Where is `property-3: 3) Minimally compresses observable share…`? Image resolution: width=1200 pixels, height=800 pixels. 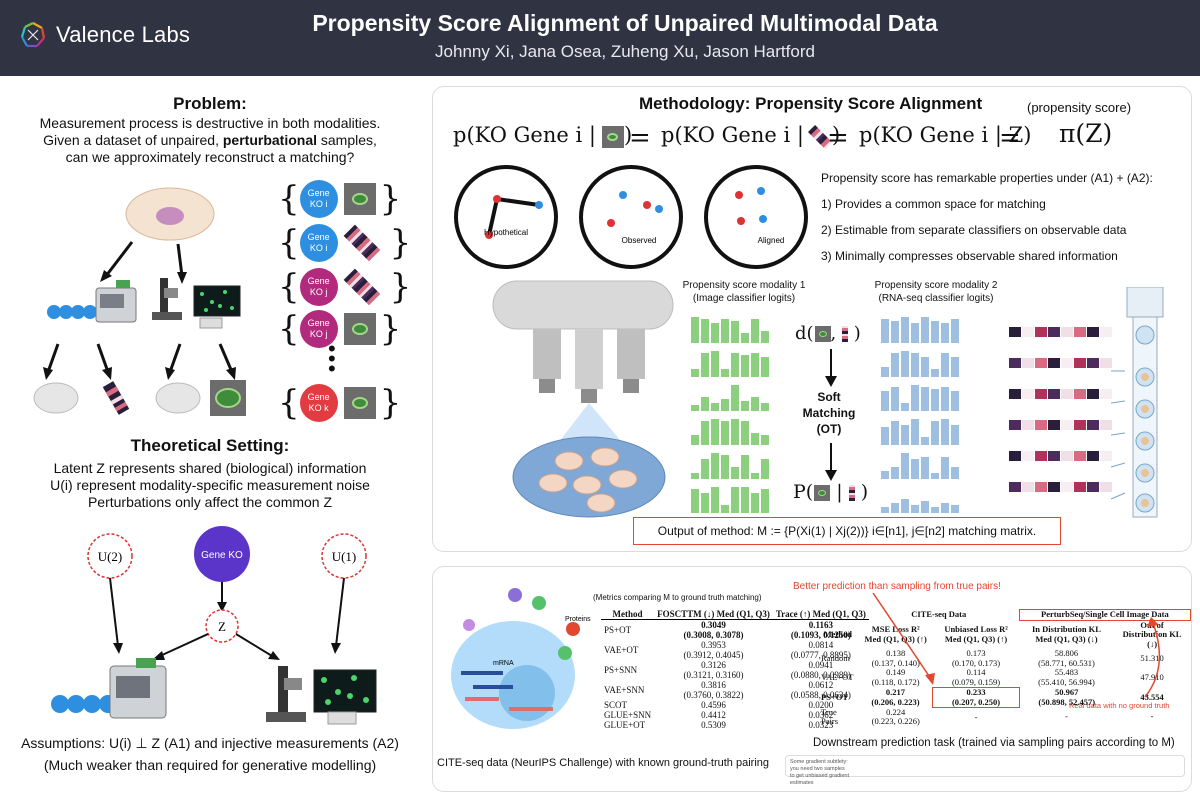 property-3: 3) Minimally compresses observable share… is located at coordinates (969, 256).